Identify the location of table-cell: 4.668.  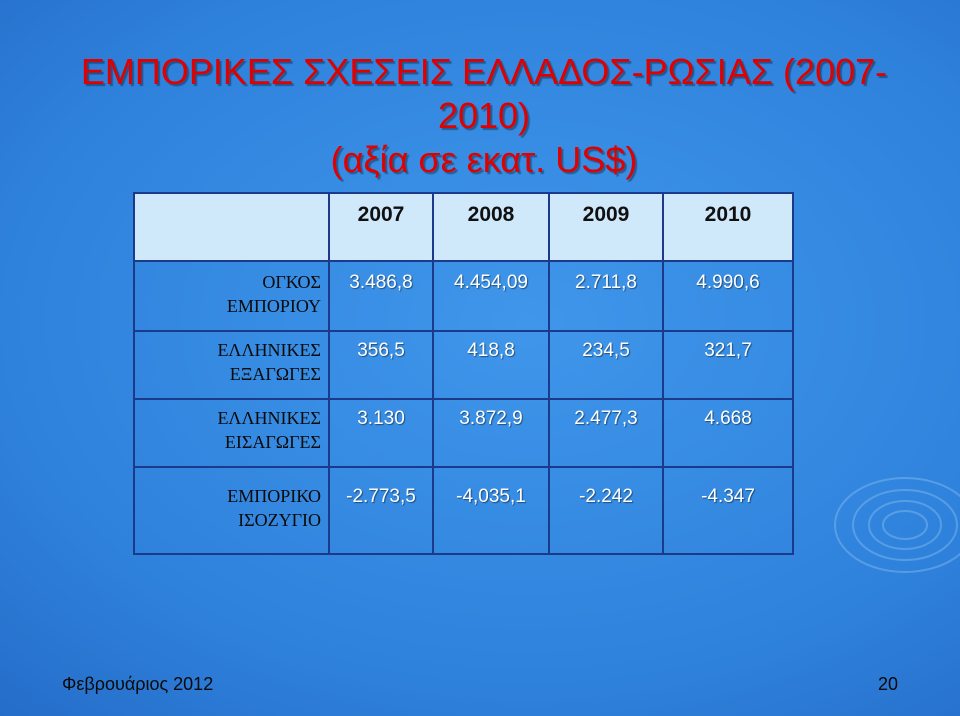
(728, 418).